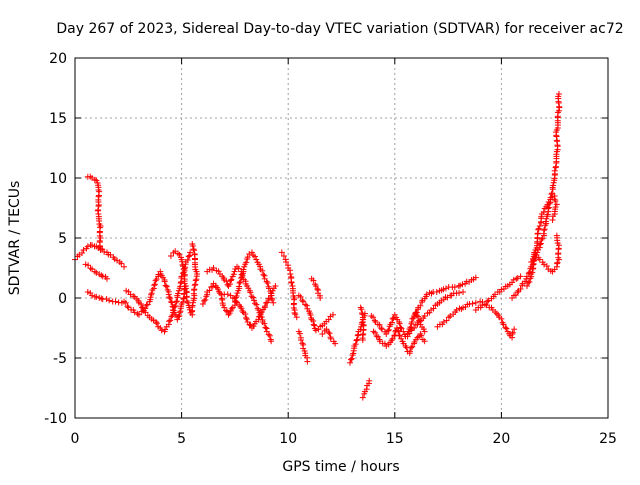  What do you see at coordinates (60, 359) in the screenshot?
I see `y-tick-label: -5` at bounding box center [60, 359].